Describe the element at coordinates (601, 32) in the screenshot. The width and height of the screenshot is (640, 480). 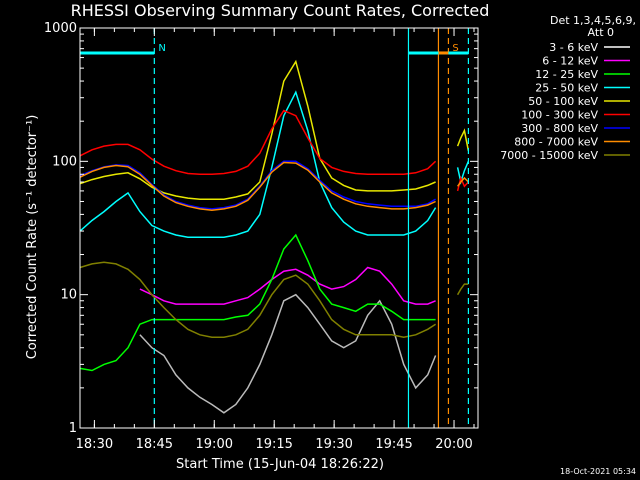
I see `legend-header-line-2: Att 0` at that location.